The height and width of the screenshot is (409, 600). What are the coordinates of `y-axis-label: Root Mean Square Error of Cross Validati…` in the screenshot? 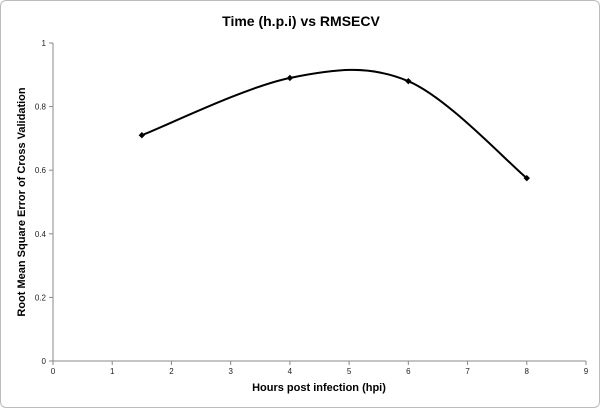 It's located at (22, 201).